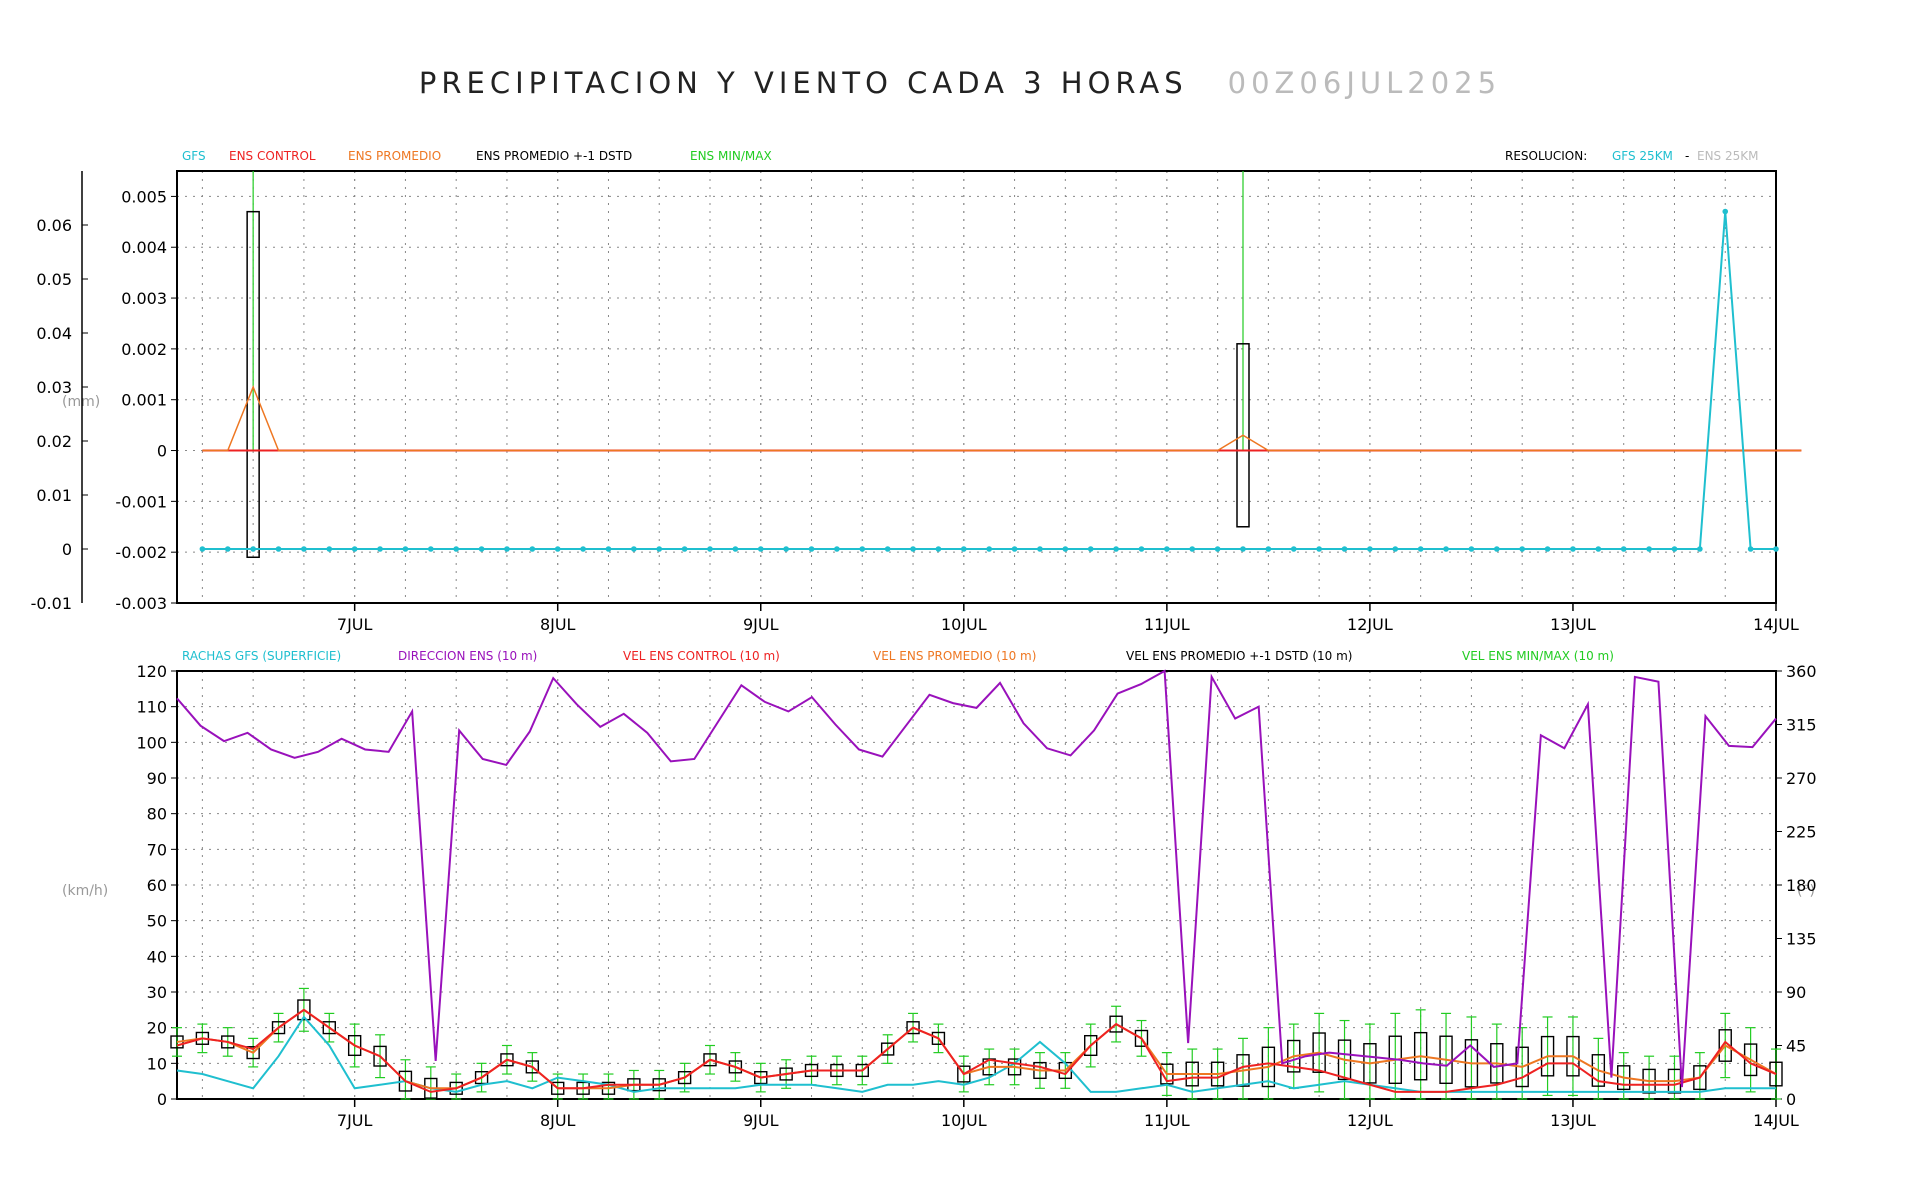 The width and height of the screenshot is (1920, 1200). Describe the element at coordinates (731, 156) in the screenshot. I see `legend-ens-minmax: ENS MIN/MAX` at that location.